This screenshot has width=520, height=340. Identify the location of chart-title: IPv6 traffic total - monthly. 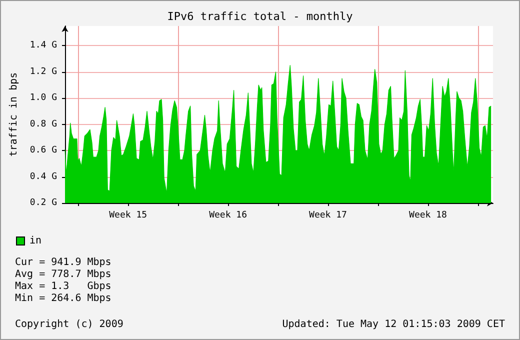
(260, 16).